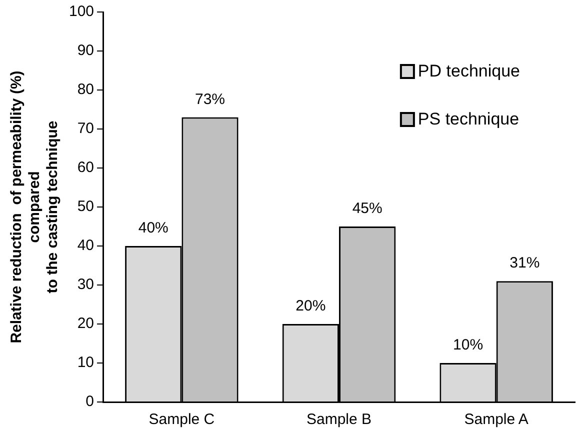  I want to click on y-tick-label: 70, so click(85, 129).